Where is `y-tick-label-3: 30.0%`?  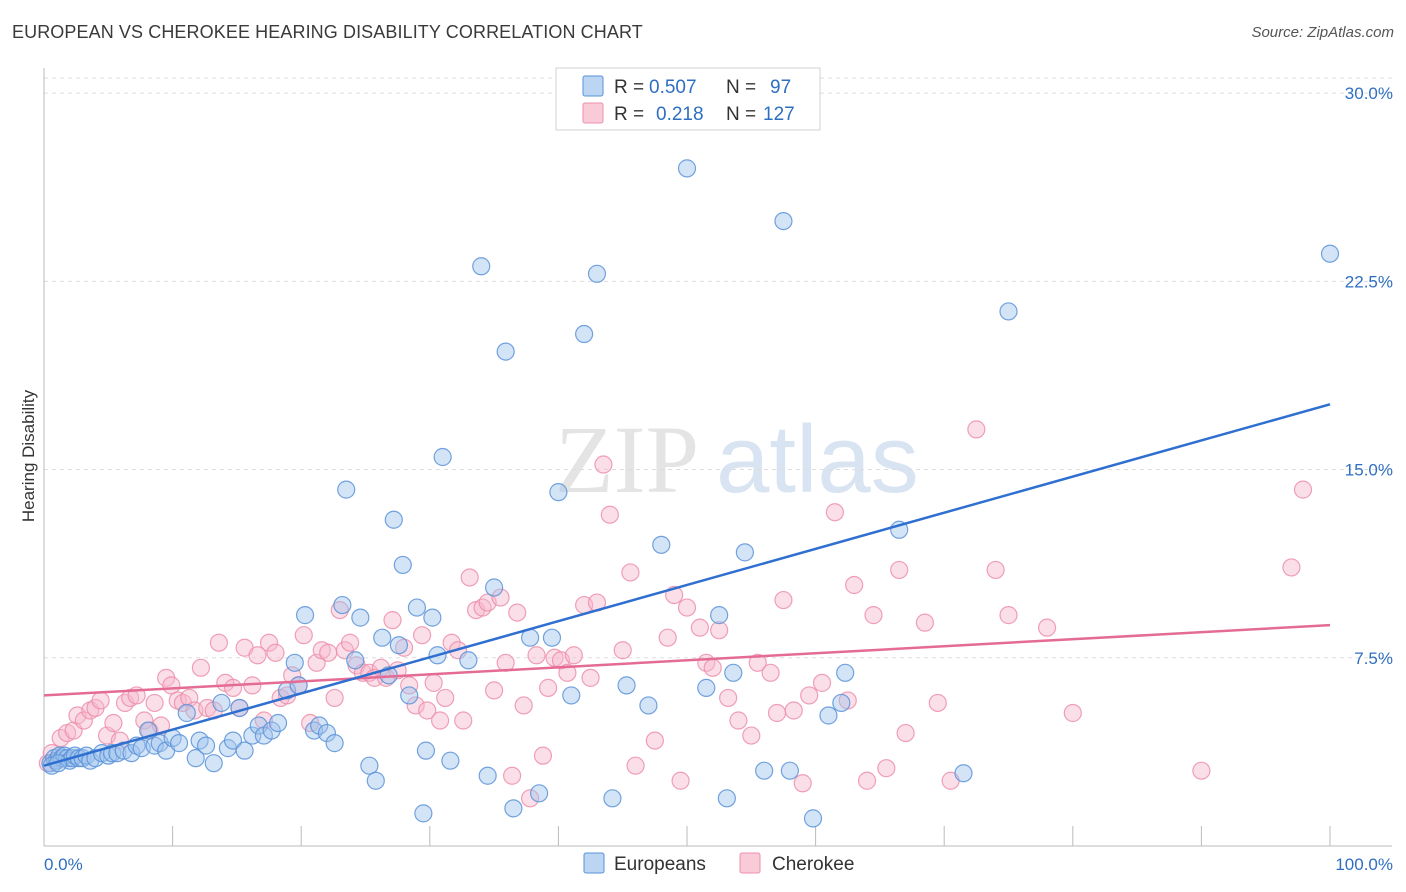 y-tick-label-3: 30.0% is located at coordinates (1369, 93).